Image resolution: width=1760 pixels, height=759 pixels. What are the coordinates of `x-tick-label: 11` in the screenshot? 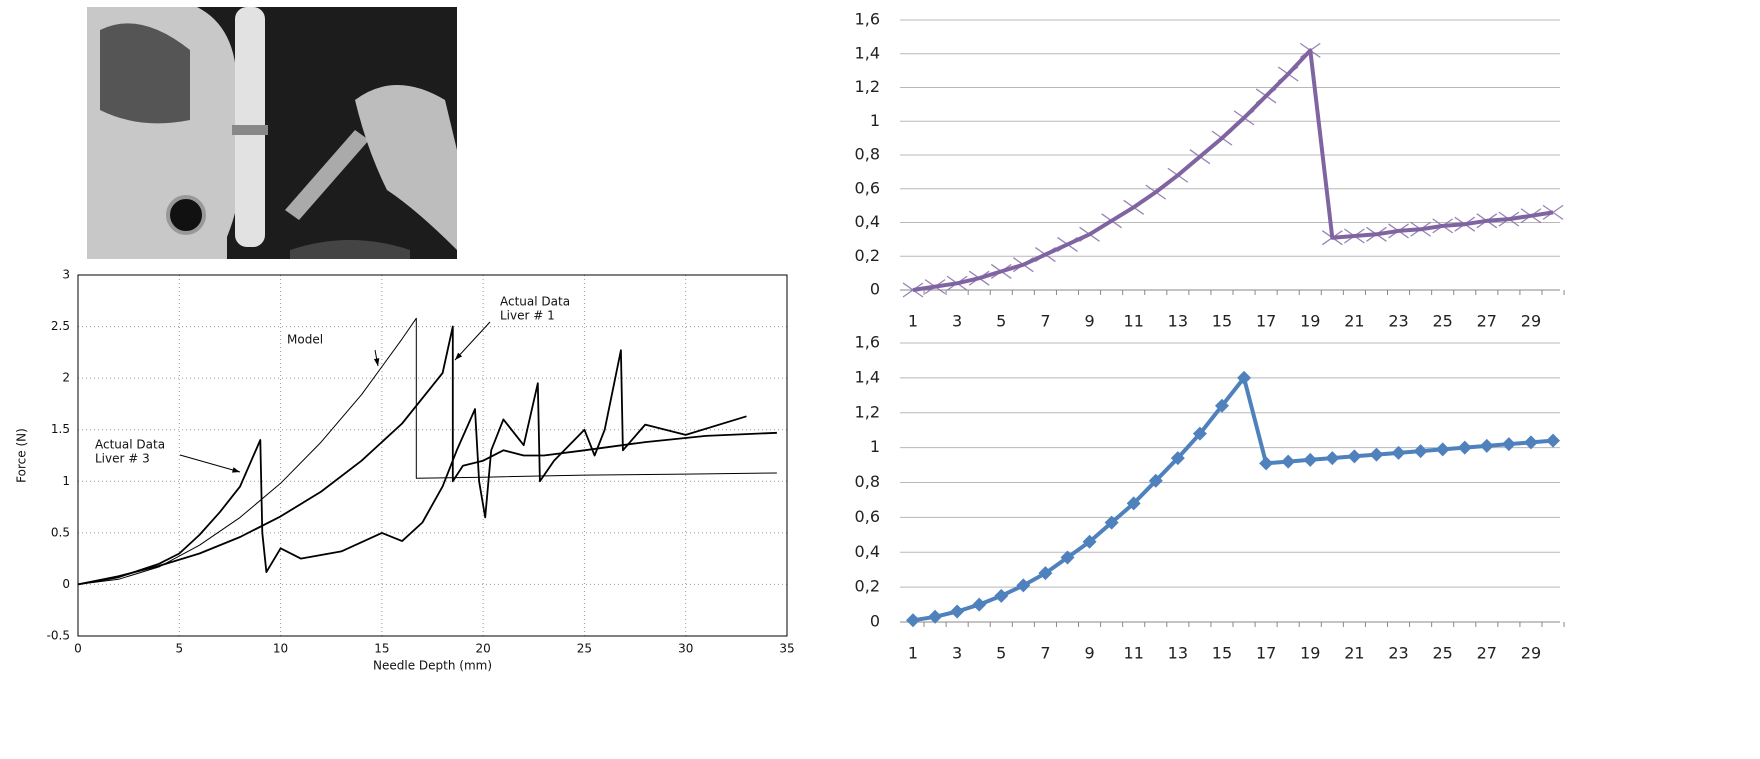 It's located at (1134, 321).